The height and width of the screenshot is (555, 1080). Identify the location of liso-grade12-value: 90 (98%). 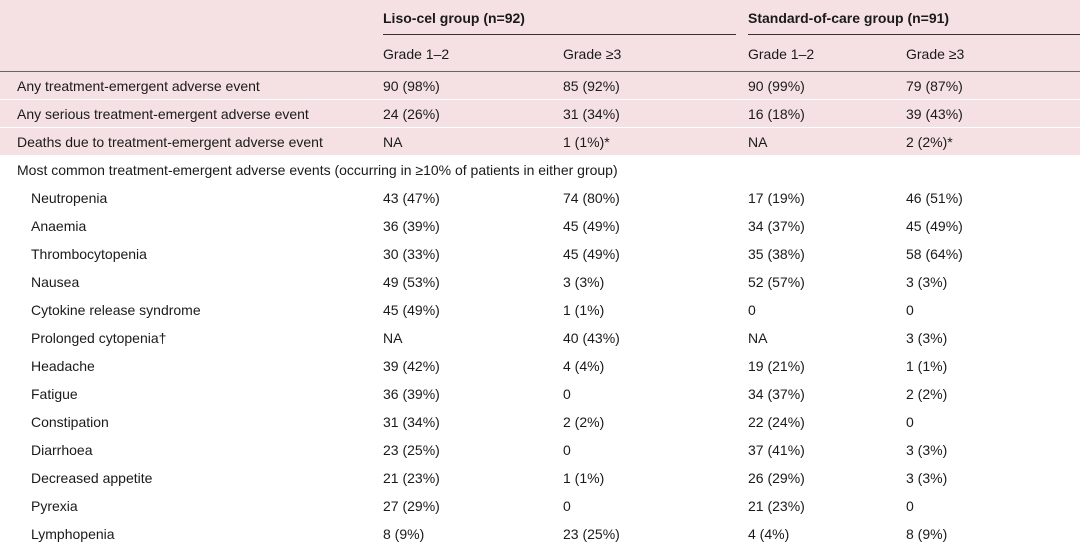
(473, 85).